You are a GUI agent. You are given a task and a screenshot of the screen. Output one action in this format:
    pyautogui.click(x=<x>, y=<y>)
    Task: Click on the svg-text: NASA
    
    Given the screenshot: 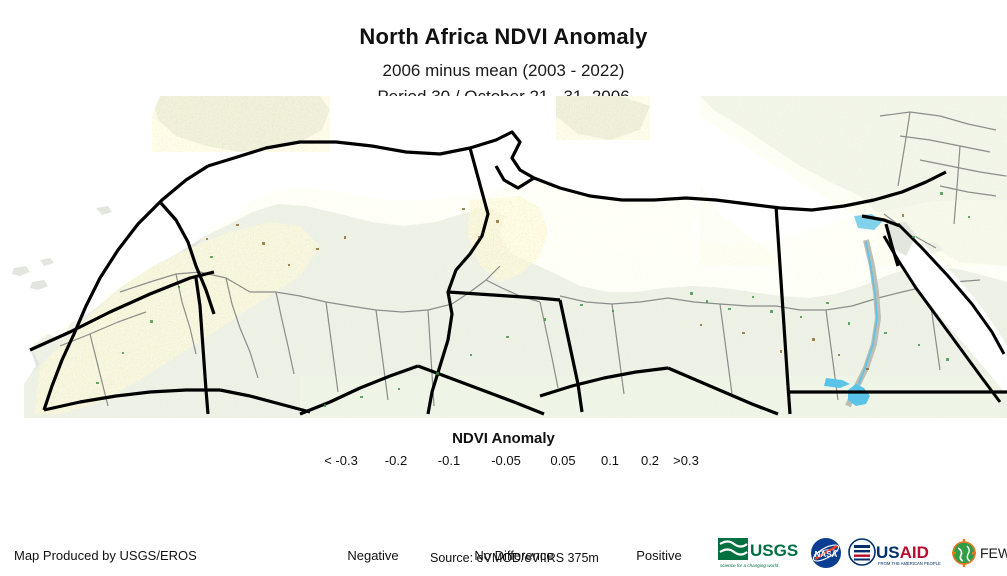 What is the action you would take?
    pyautogui.click(x=826, y=554)
    